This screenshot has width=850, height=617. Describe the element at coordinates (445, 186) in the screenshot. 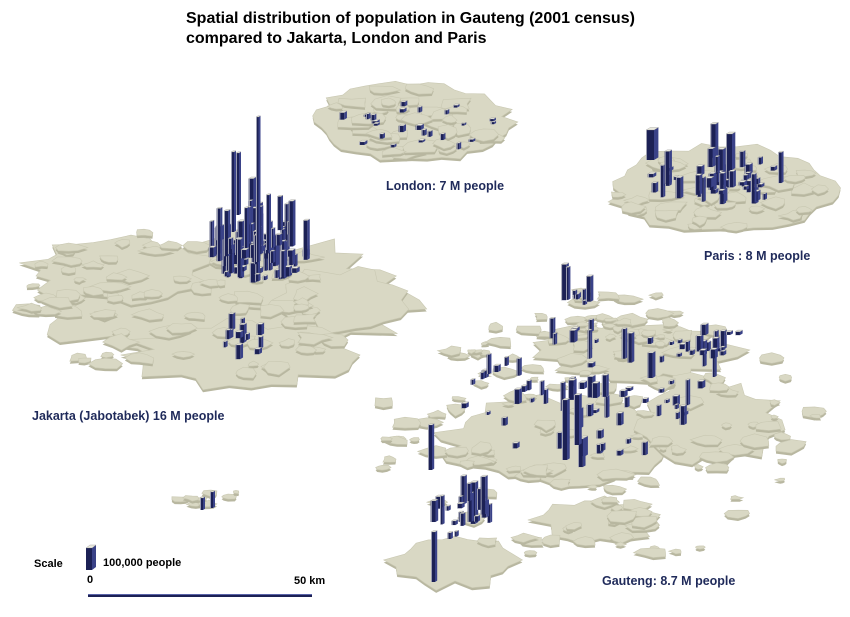

I see `london-label: London: 7 M people` at that location.